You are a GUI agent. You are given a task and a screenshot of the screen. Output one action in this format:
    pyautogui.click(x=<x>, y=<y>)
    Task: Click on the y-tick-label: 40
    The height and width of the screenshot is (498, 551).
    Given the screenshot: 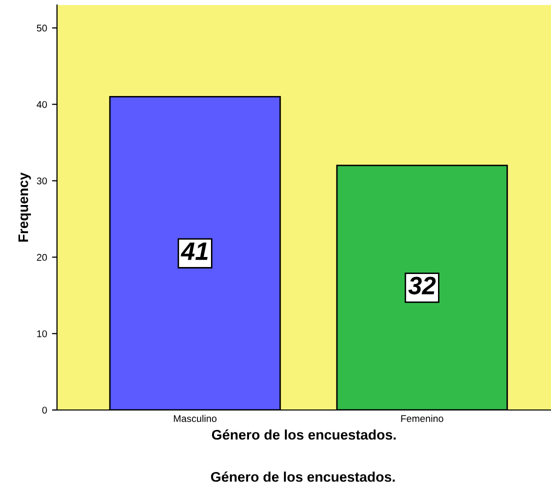 What is the action you would take?
    pyautogui.click(x=41, y=104)
    